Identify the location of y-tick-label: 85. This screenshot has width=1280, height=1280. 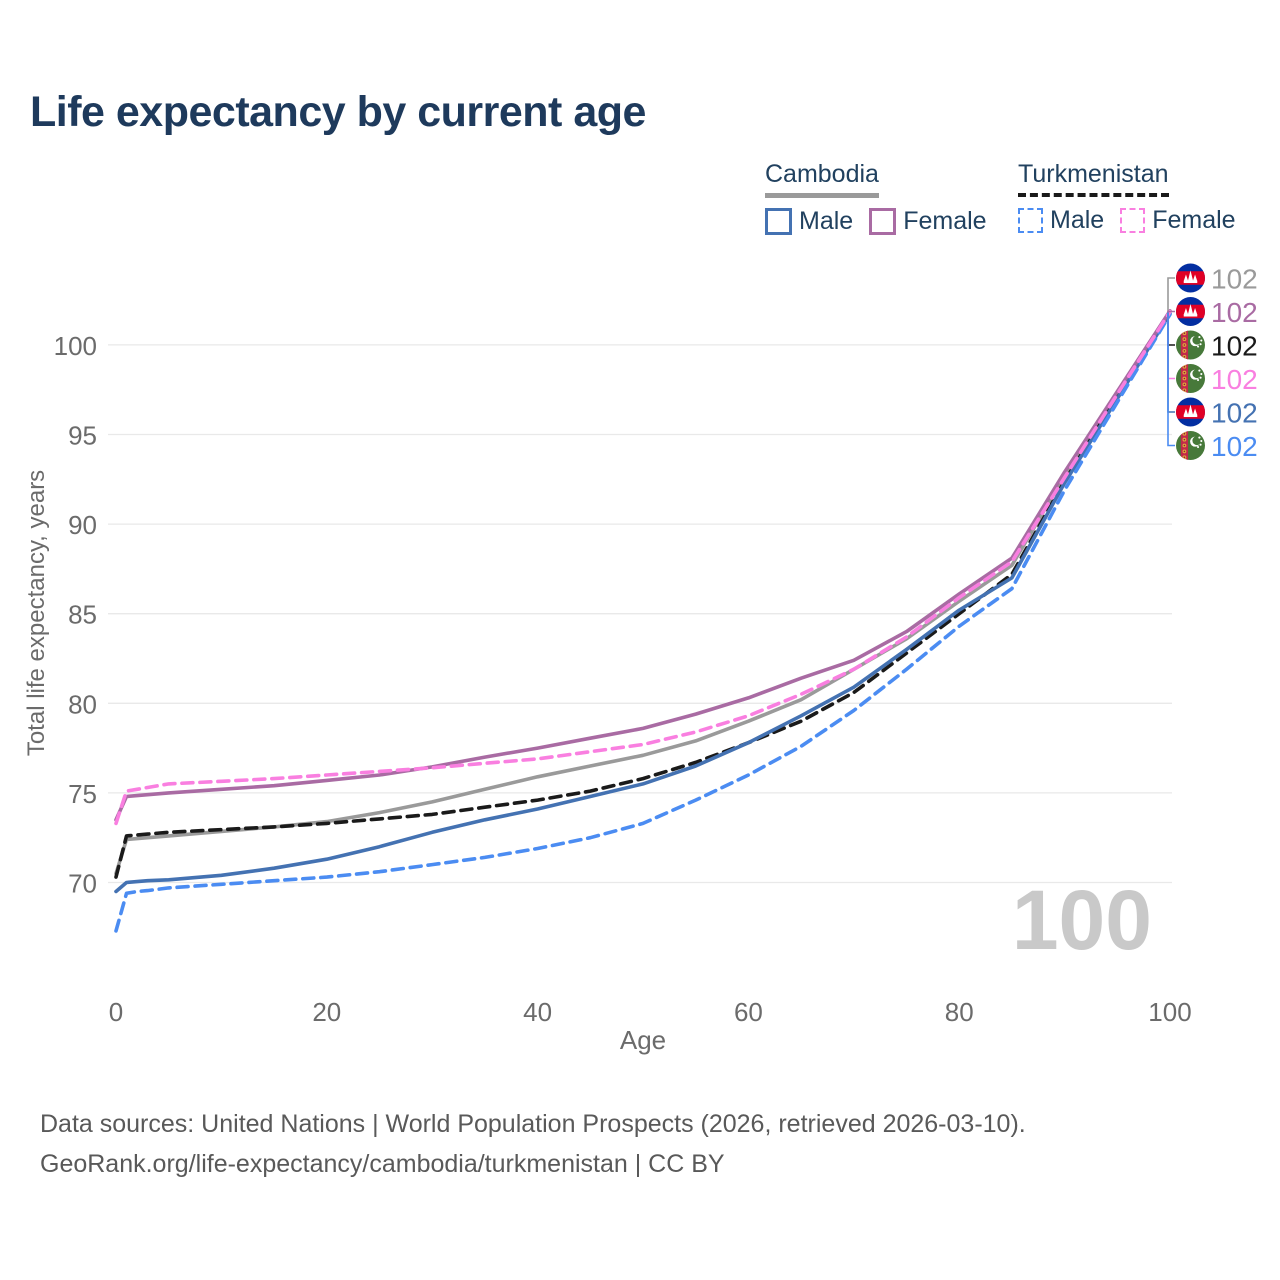
(82, 615).